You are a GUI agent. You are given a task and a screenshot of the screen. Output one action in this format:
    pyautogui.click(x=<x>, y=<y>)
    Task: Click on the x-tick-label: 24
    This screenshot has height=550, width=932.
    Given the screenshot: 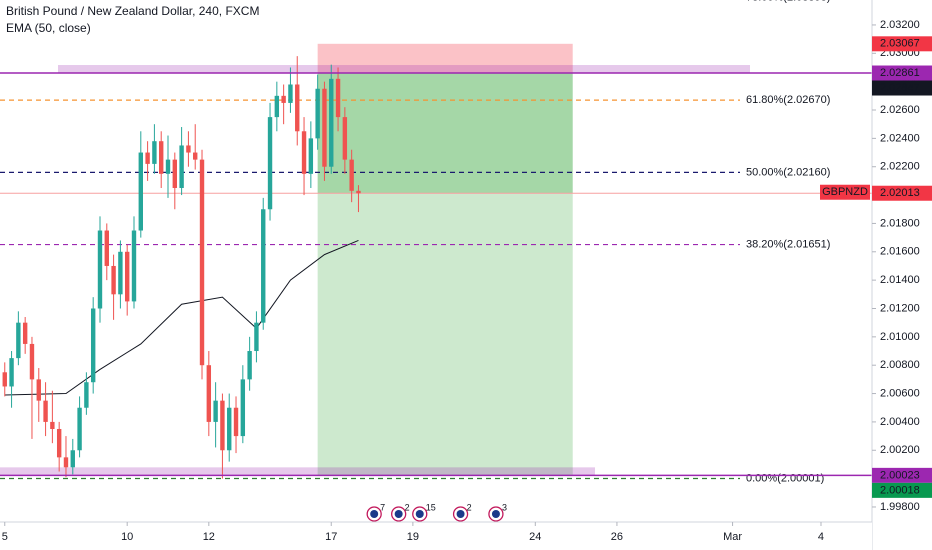 What is the action you would take?
    pyautogui.click(x=535, y=537)
    